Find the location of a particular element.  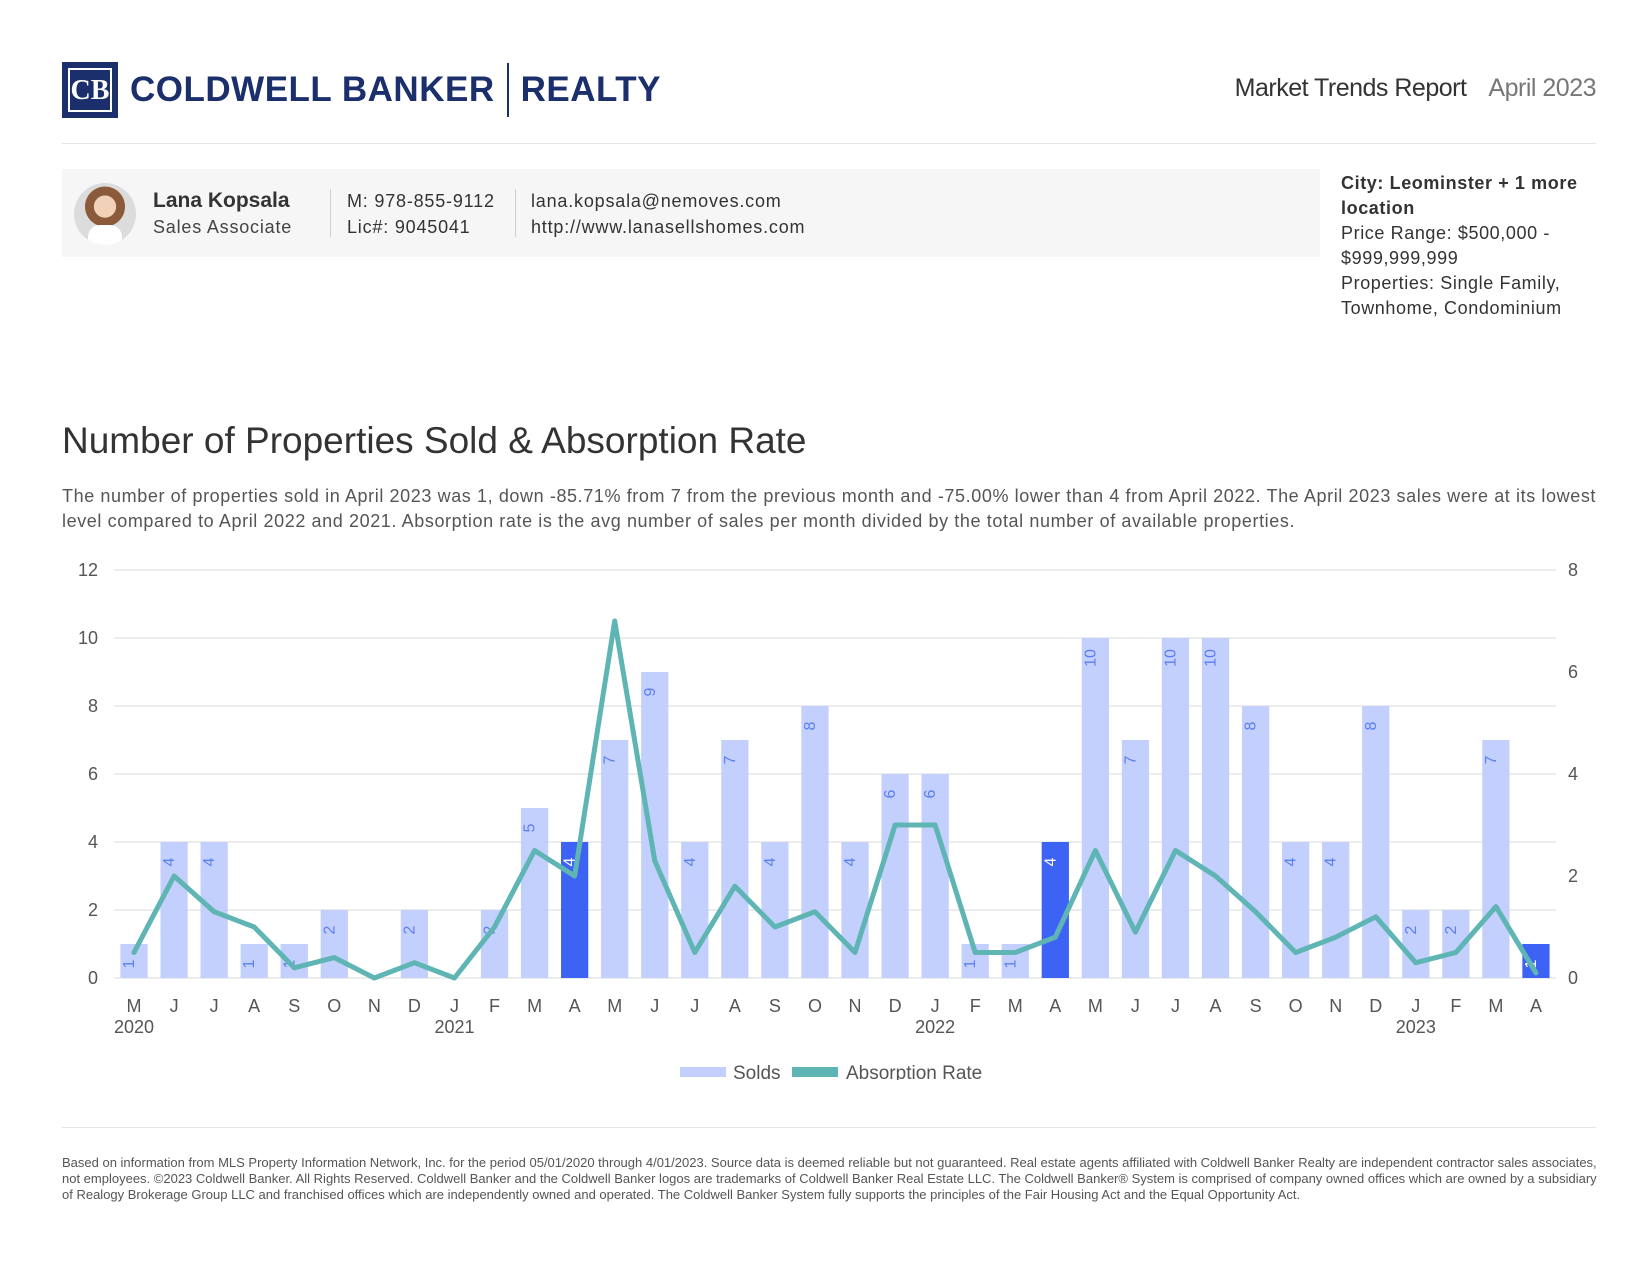

agent-mobile: M: 978-855-9112 is located at coordinates (421, 201).